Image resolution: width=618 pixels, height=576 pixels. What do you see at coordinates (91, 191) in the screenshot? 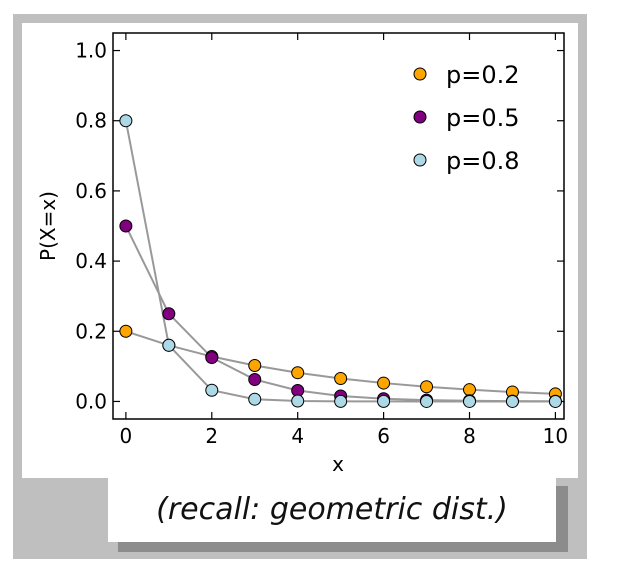
I see `y-tick-label: 0.6` at bounding box center [91, 191].